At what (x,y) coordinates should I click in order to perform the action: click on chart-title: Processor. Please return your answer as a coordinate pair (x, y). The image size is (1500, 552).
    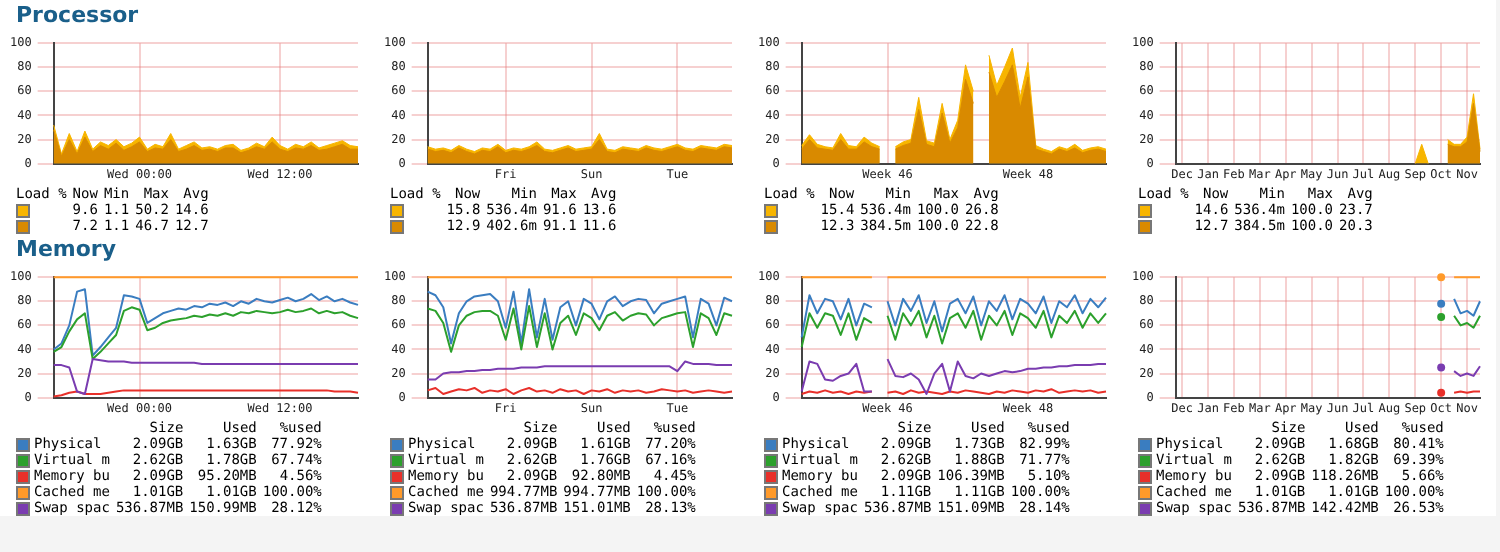
    Looking at the image, I should click on (77, 15).